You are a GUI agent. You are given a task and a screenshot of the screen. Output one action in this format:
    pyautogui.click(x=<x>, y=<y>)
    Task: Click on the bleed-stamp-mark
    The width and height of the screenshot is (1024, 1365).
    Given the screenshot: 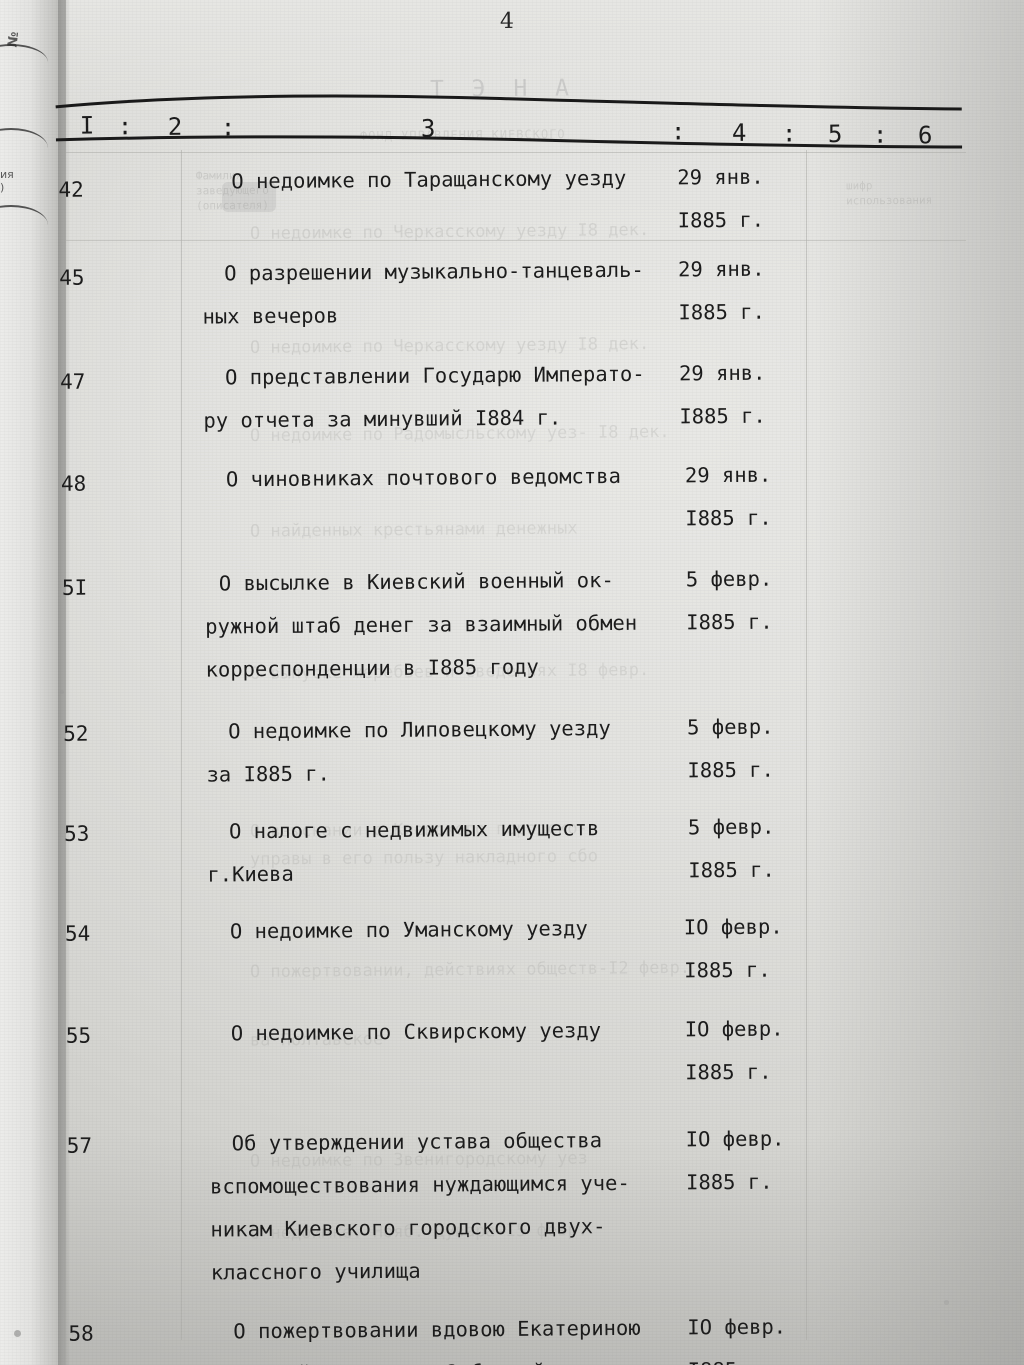 What is the action you would take?
    pyautogui.click(x=249, y=197)
    